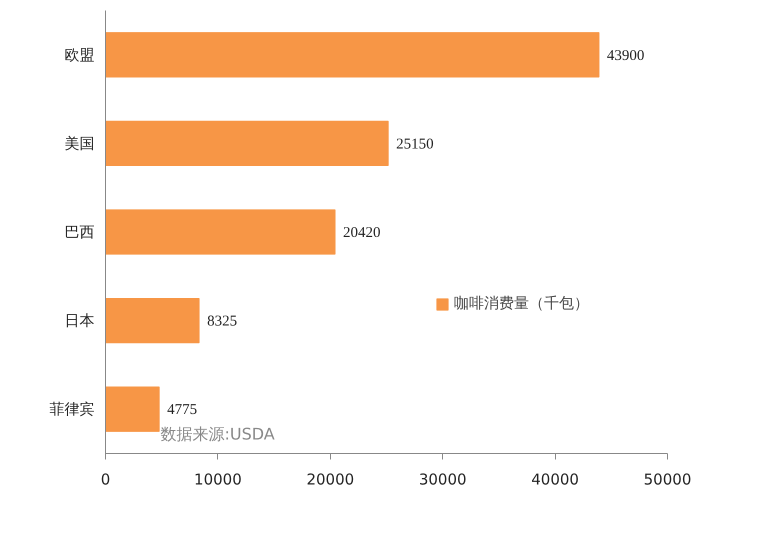 The width and height of the screenshot is (777, 548). Describe the element at coordinates (105, 479) in the screenshot. I see `x-tick-label: 0` at that location.